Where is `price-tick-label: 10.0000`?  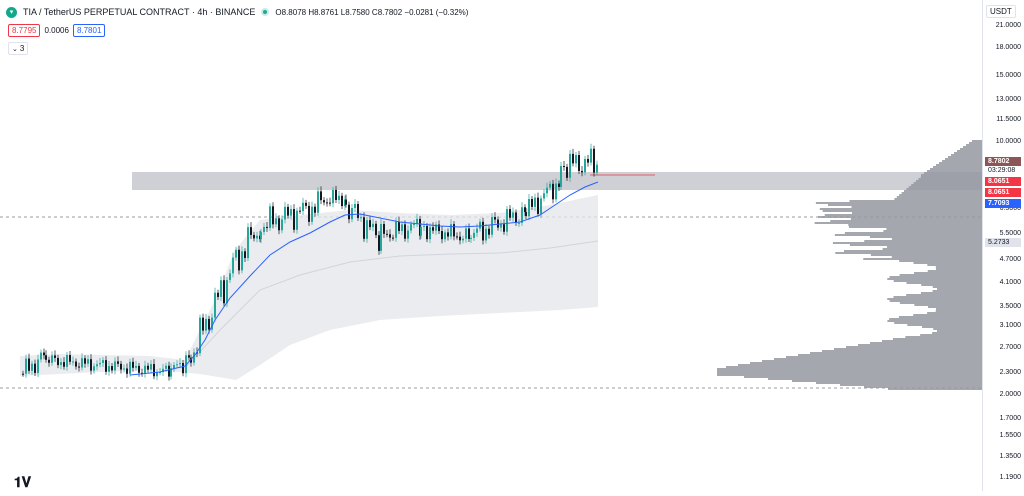
price-tick-label: 10.0000 is located at coordinates (1008, 141).